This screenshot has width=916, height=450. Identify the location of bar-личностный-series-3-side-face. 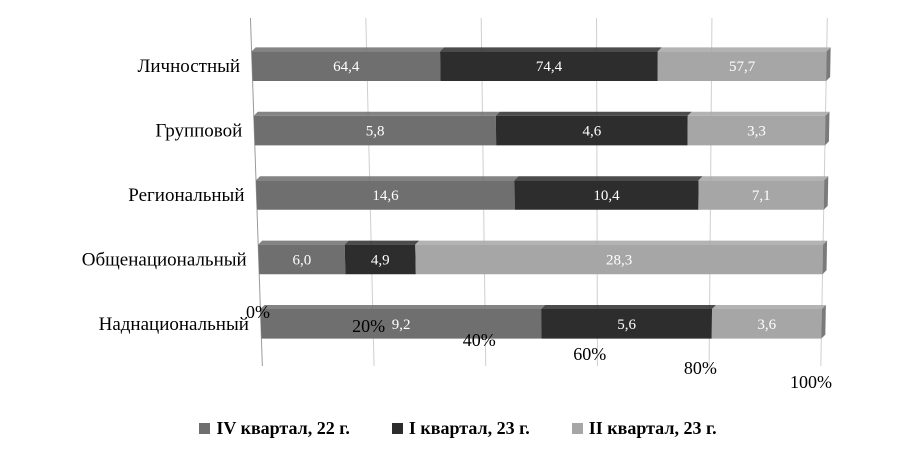
(828, 64).